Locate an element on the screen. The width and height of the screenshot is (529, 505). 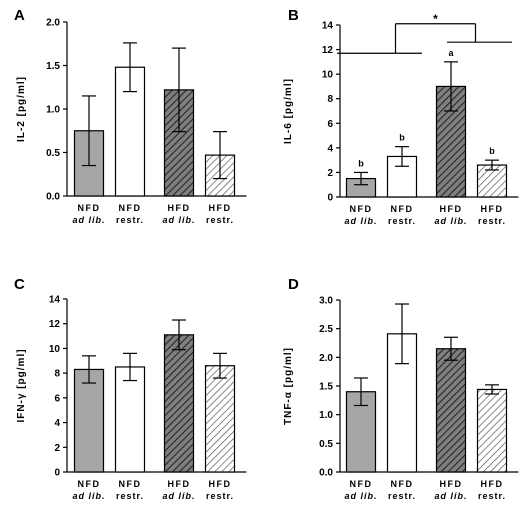
significance-star: * is located at coordinates (435, 19).